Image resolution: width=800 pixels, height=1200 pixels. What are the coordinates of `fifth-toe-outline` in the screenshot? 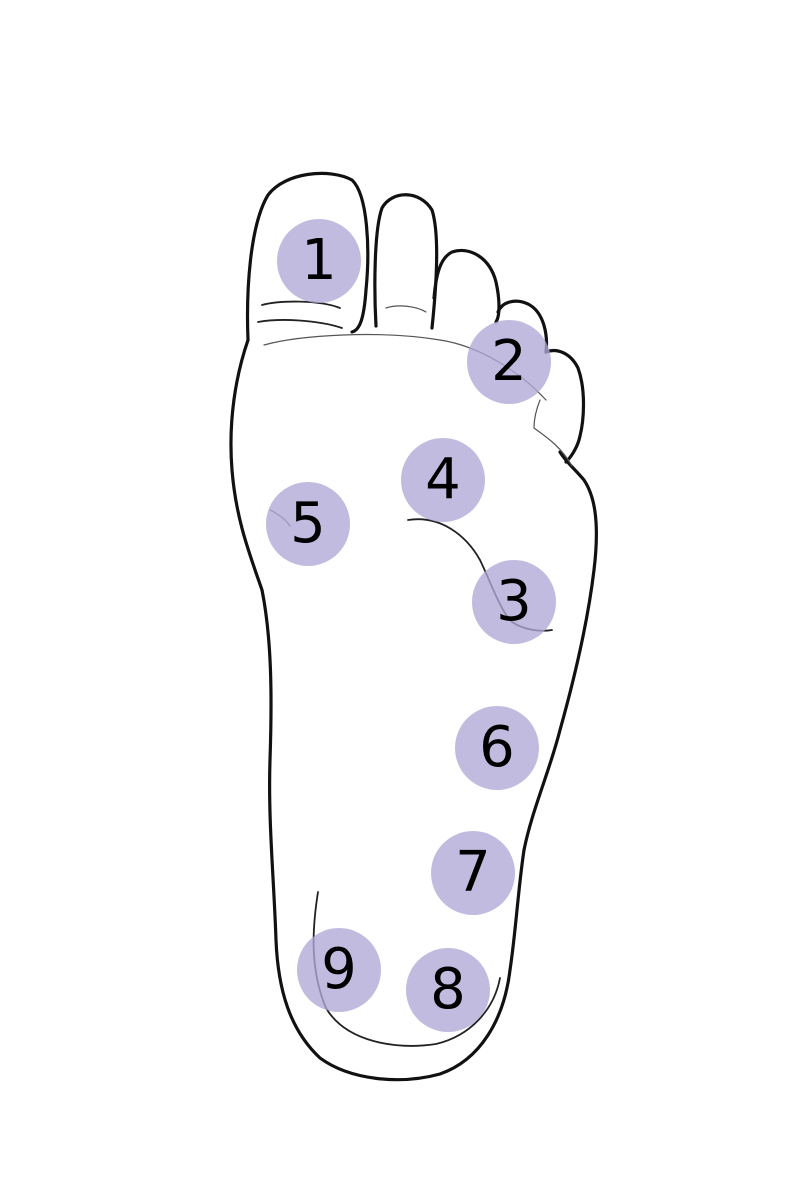 It's located at (565, 406).